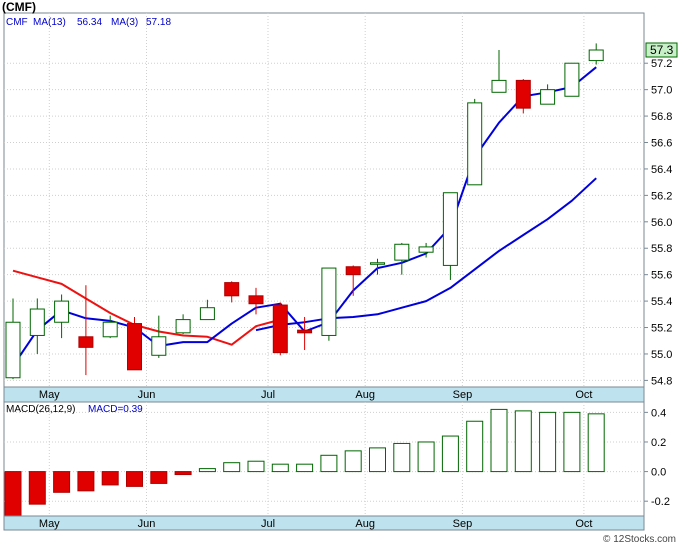  What do you see at coordinates (426, 254) in the screenshot?
I see `ma13-line` at bounding box center [426, 254].